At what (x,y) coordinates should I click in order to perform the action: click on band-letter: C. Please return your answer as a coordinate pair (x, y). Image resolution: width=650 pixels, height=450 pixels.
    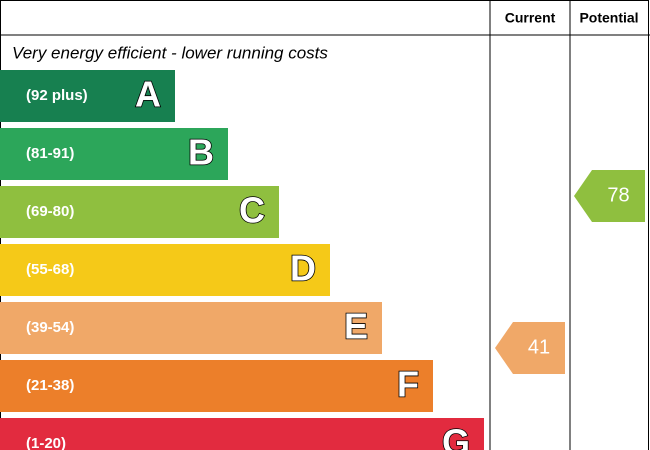
    Looking at the image, I should click on (252, 210).